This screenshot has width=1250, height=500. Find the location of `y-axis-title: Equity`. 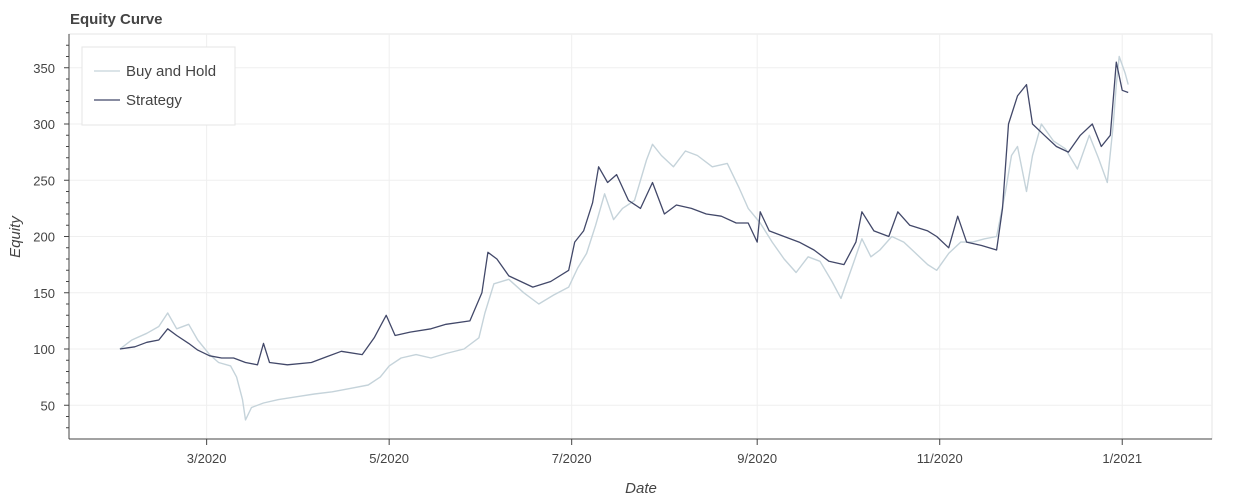

y-axis-title: Equity is located at coordinates (15, 236).